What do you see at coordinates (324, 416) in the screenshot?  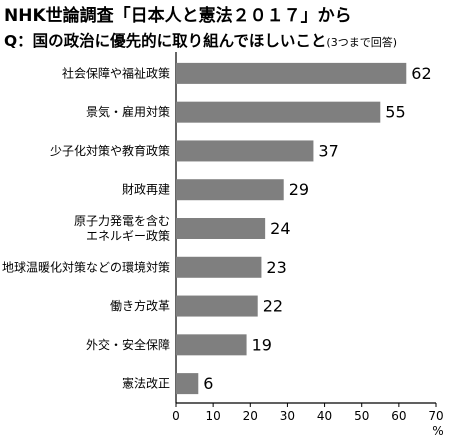 I see `x-tick-label: 40` at bounding box center [324, 416].